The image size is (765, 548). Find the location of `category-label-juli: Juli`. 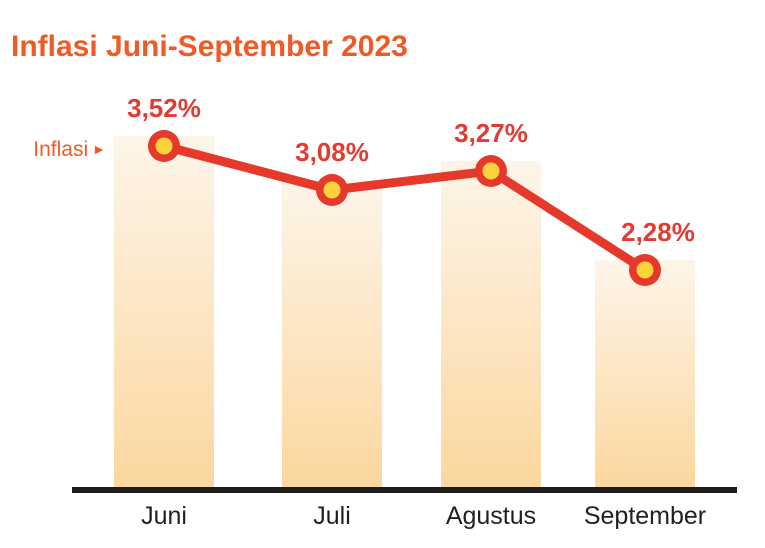

category-label-juli: Juli is located at coordinates (332, 516).